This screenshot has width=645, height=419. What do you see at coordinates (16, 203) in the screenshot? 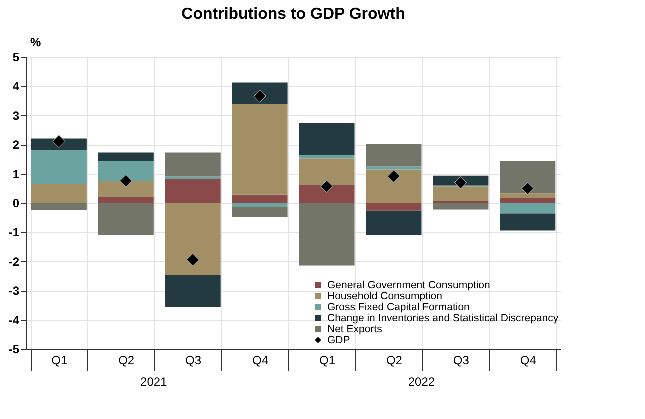
I see `y-tick-label: 0` at bounding box center [16, 203].